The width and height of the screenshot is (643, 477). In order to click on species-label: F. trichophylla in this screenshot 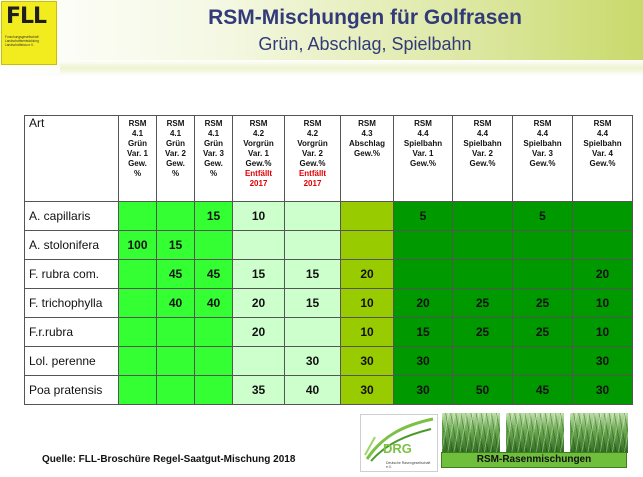, I will do `click(71, 303)`.